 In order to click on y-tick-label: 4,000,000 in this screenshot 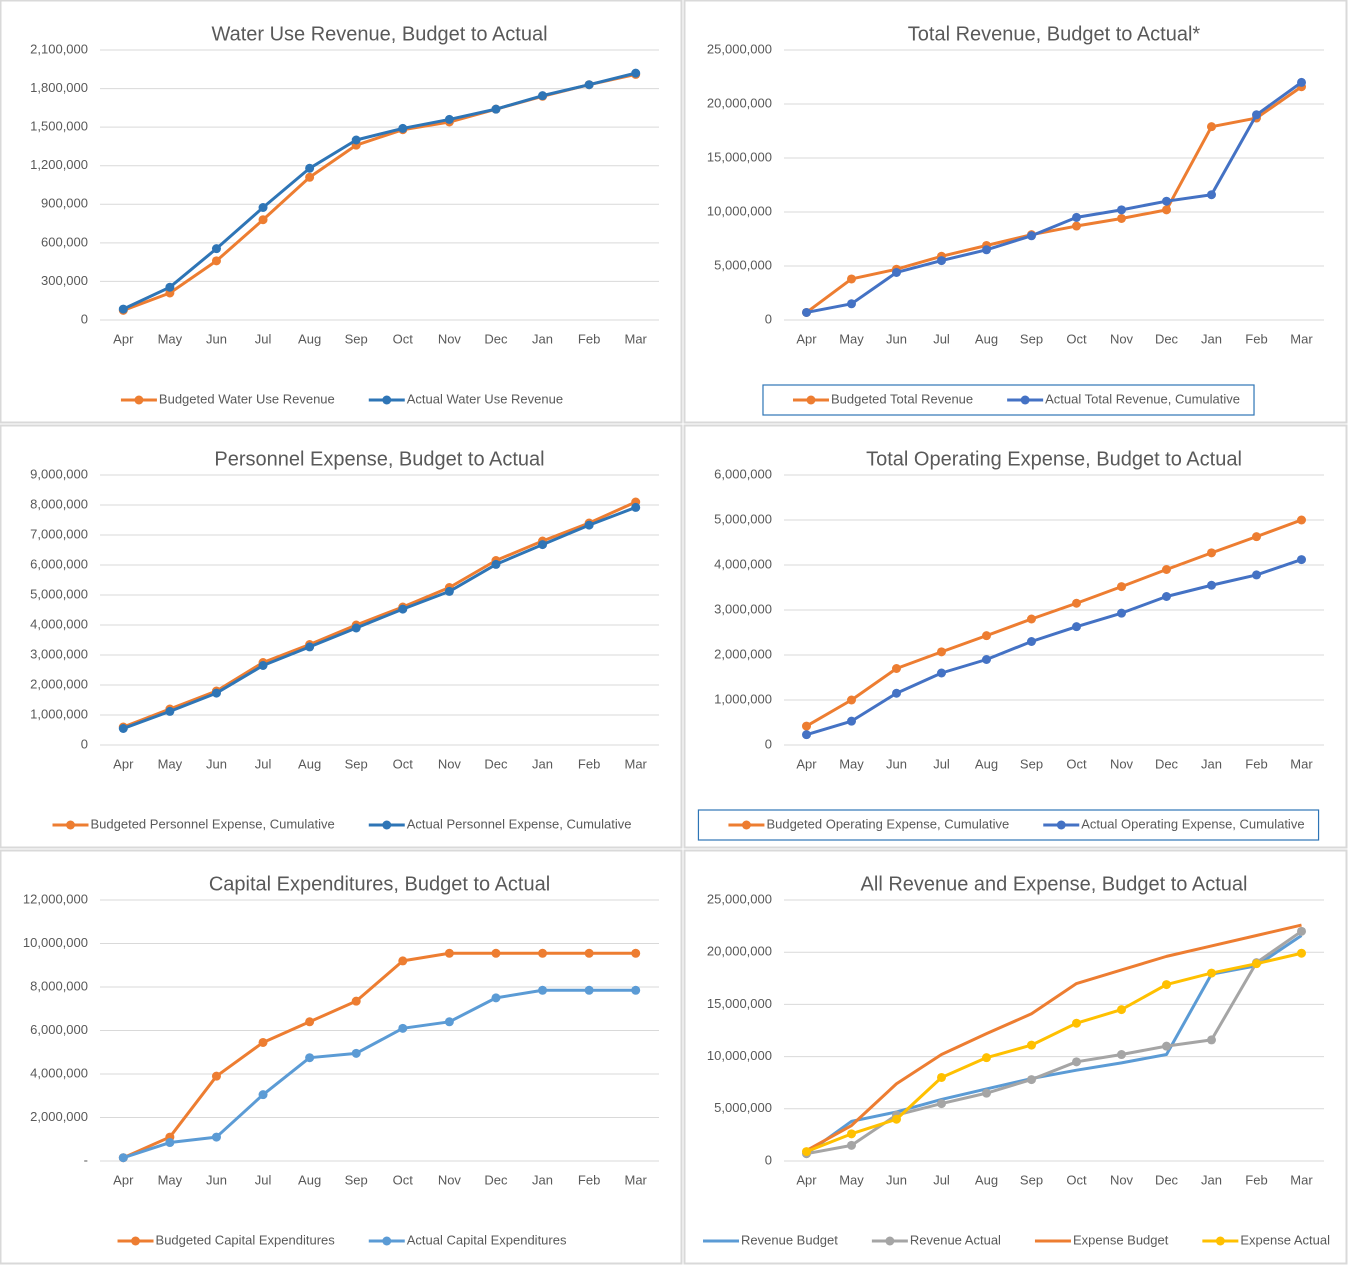, I will do `click(59, 623)`.